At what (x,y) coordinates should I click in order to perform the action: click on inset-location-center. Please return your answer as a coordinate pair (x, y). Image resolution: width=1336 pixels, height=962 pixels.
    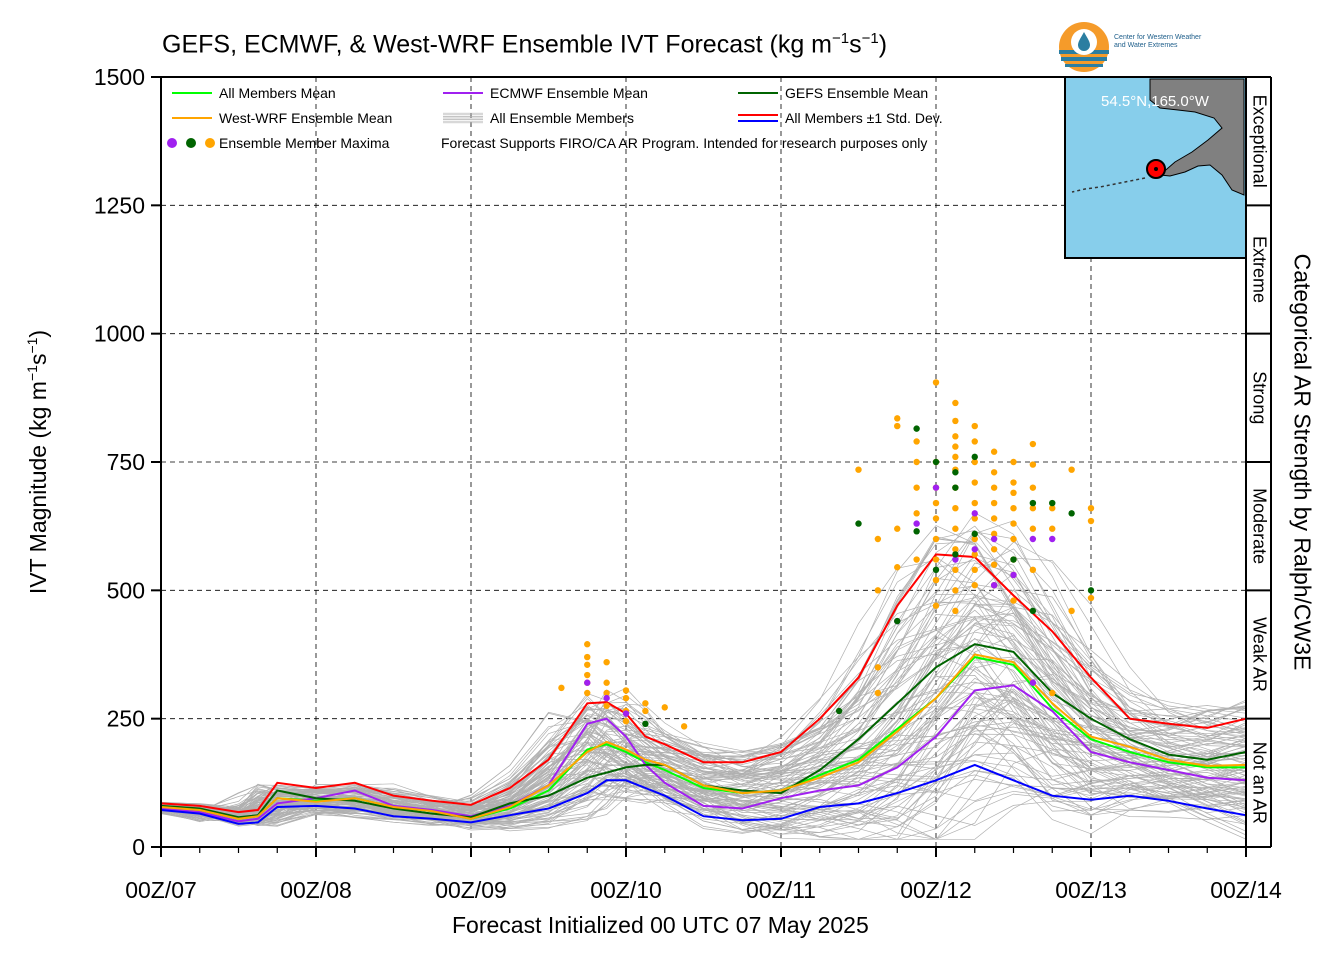
    Looking at the image, I should click on (1156, 169).